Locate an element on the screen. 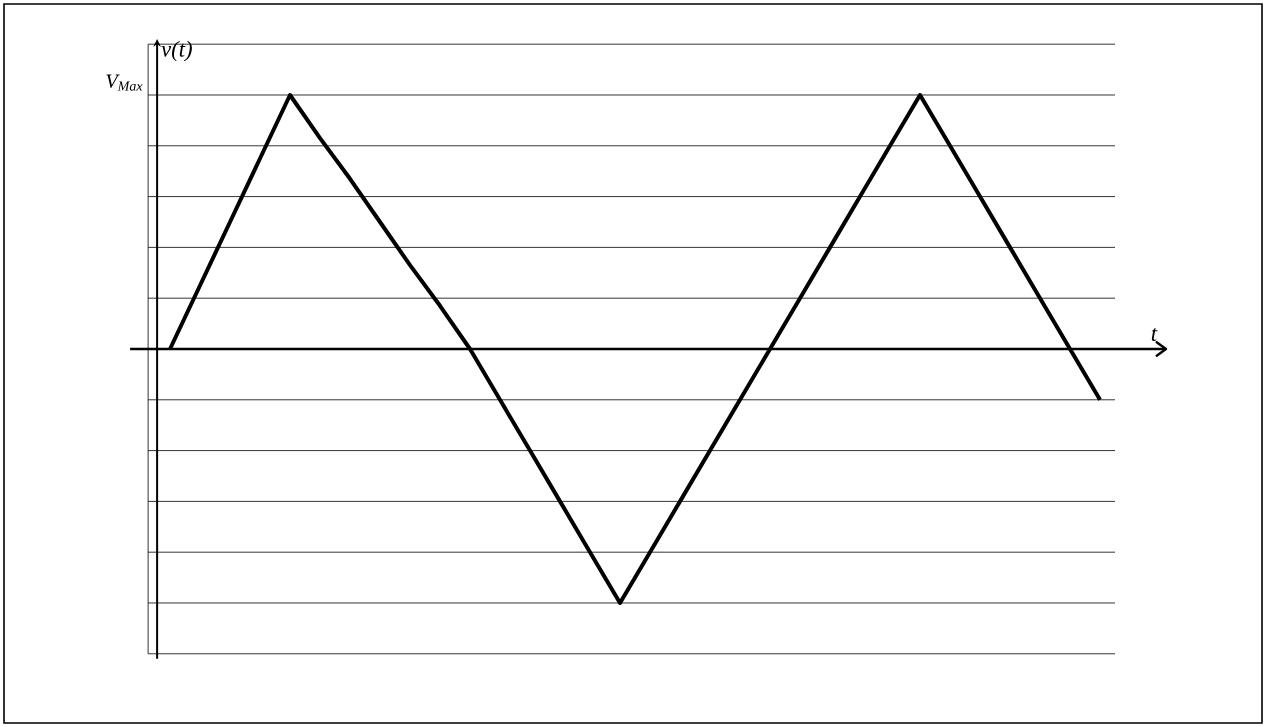 Image resolution: width=1266 pixels, height=727 pixels. y-axis-title: v(t) is located at coordinates (176, 51).